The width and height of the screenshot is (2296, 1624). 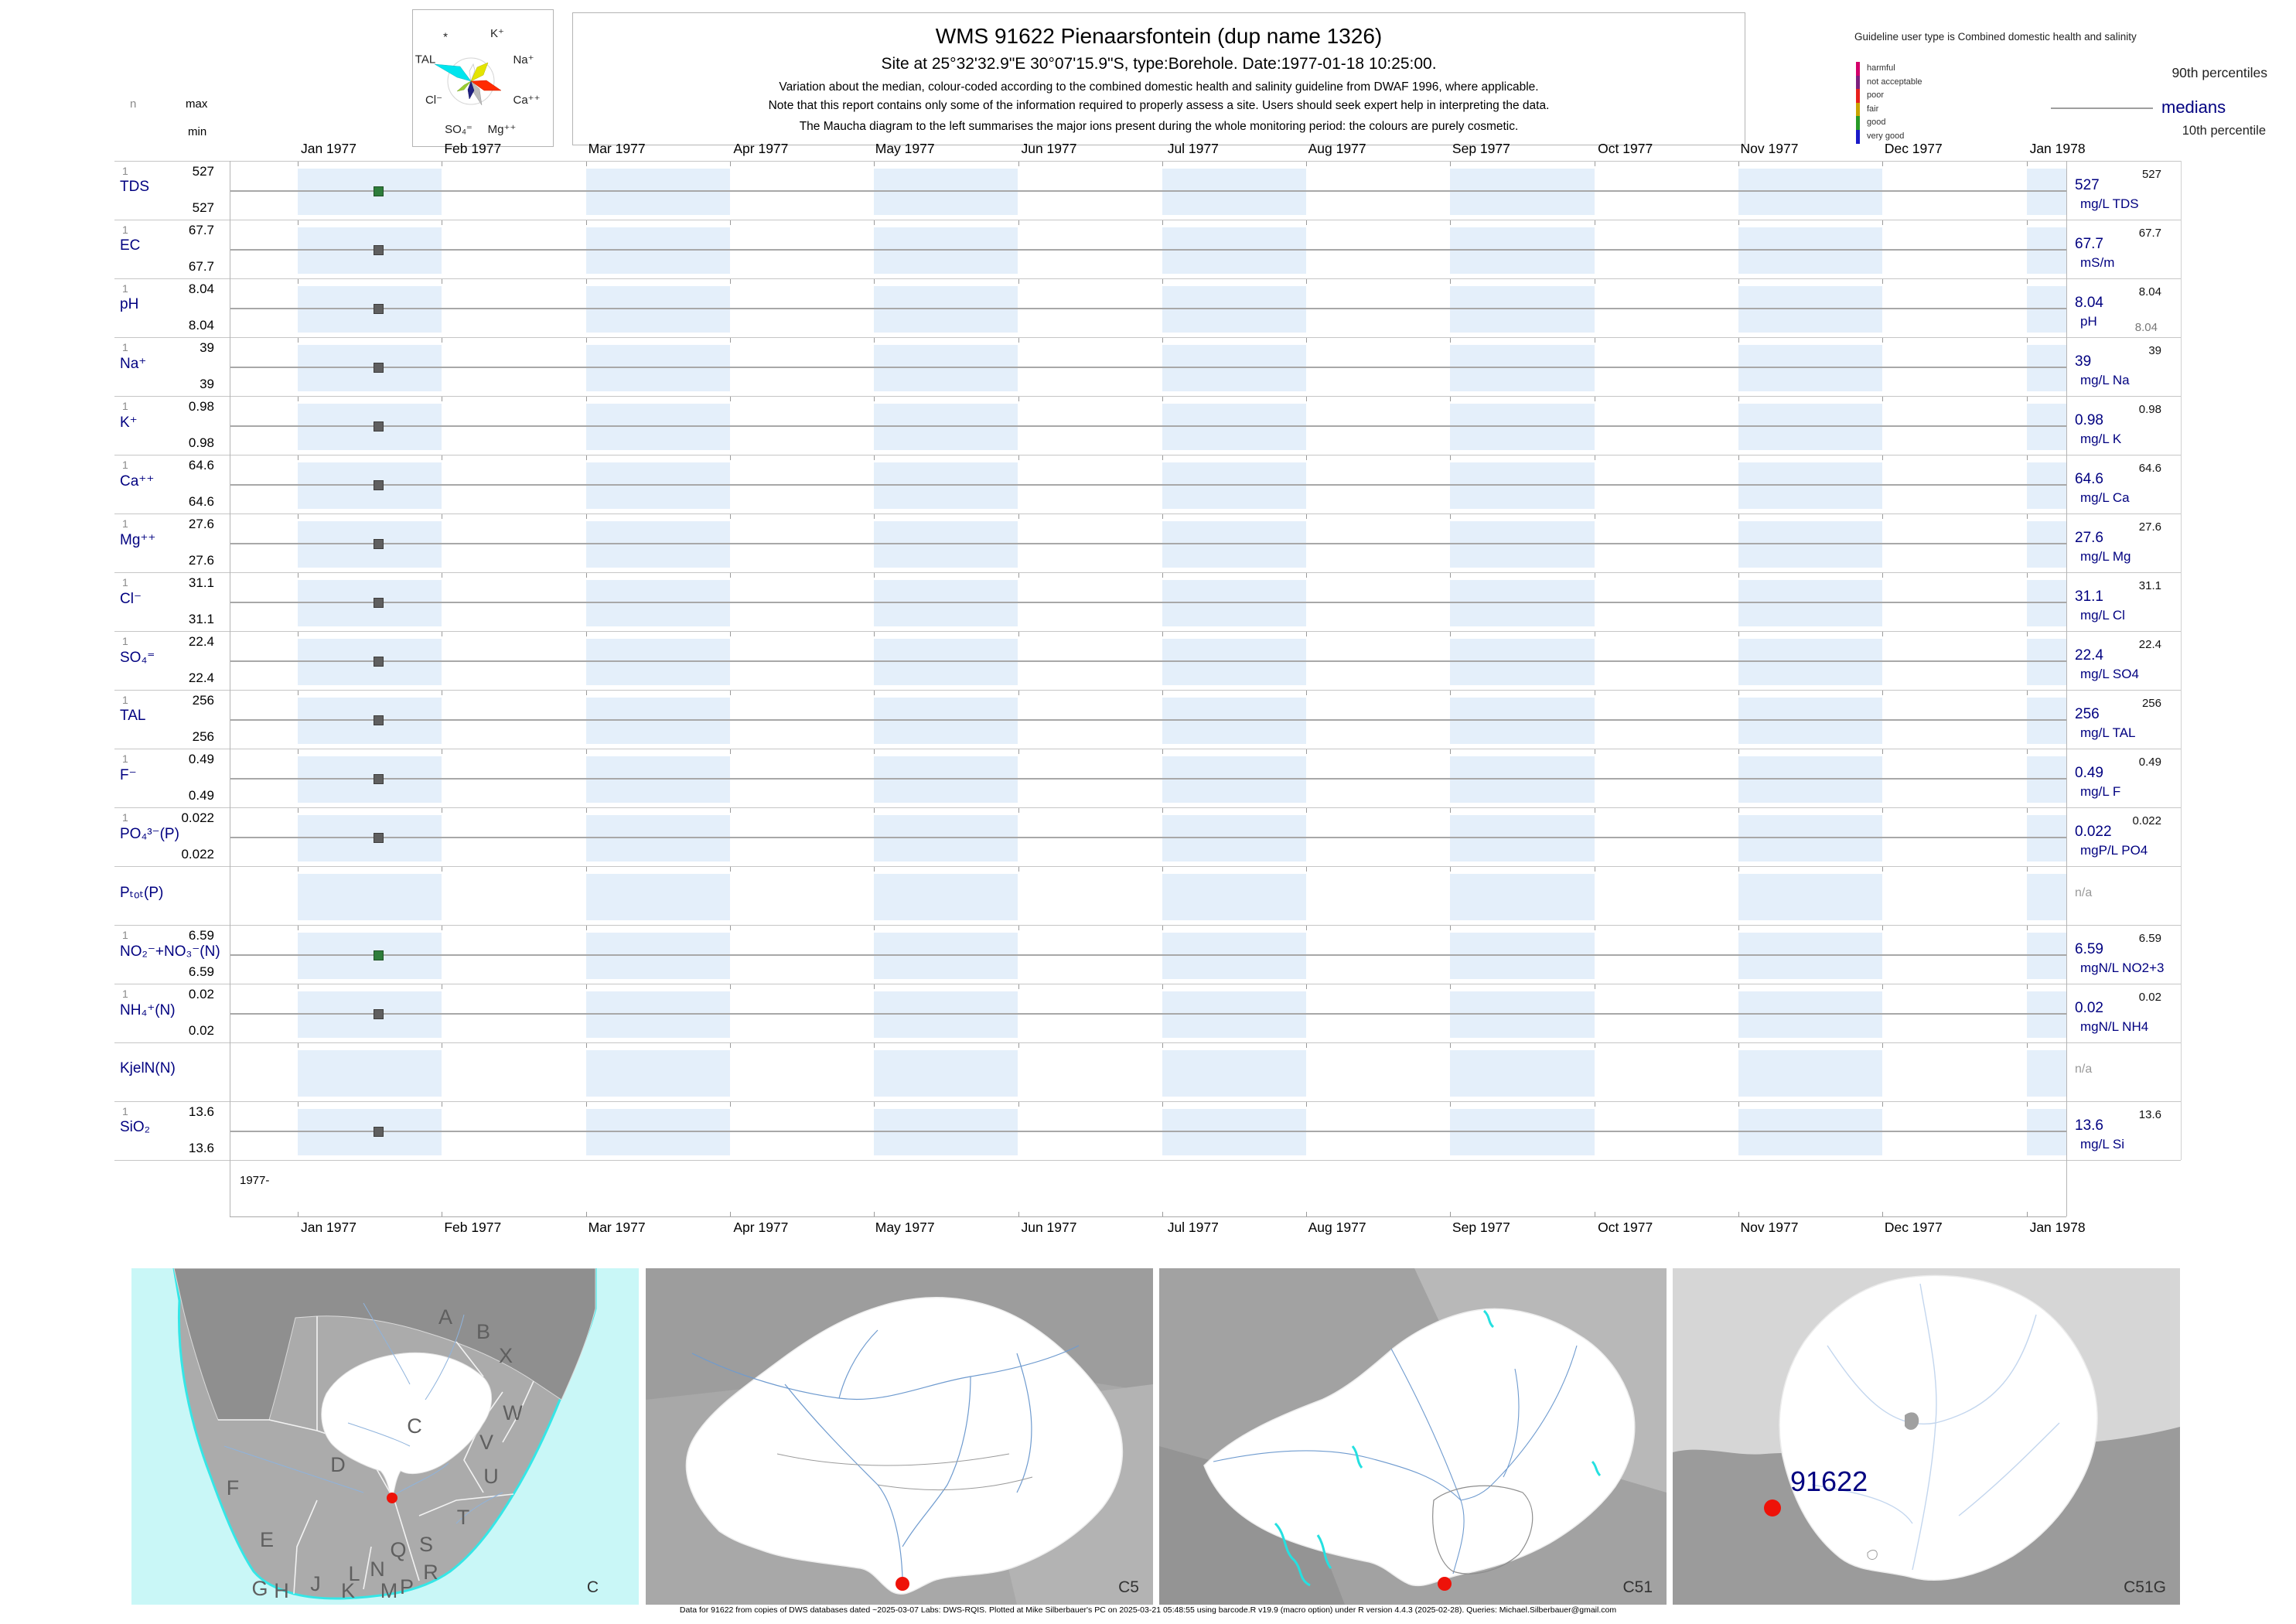 I want to click on map-code-c: C, so click(x=592, y=1587).